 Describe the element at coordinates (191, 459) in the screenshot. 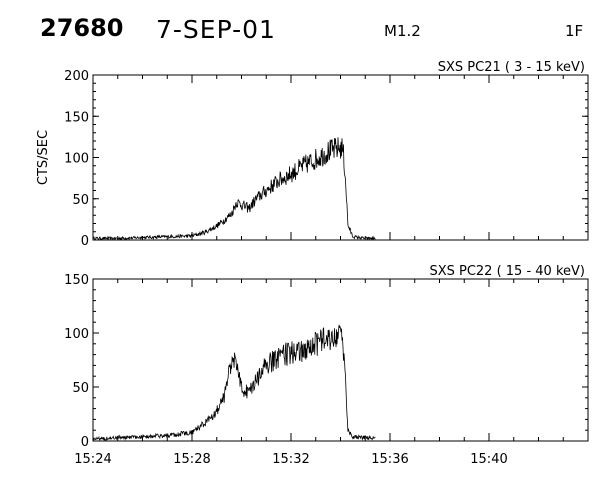

I see `x-tick-label: 15:28` at that location.